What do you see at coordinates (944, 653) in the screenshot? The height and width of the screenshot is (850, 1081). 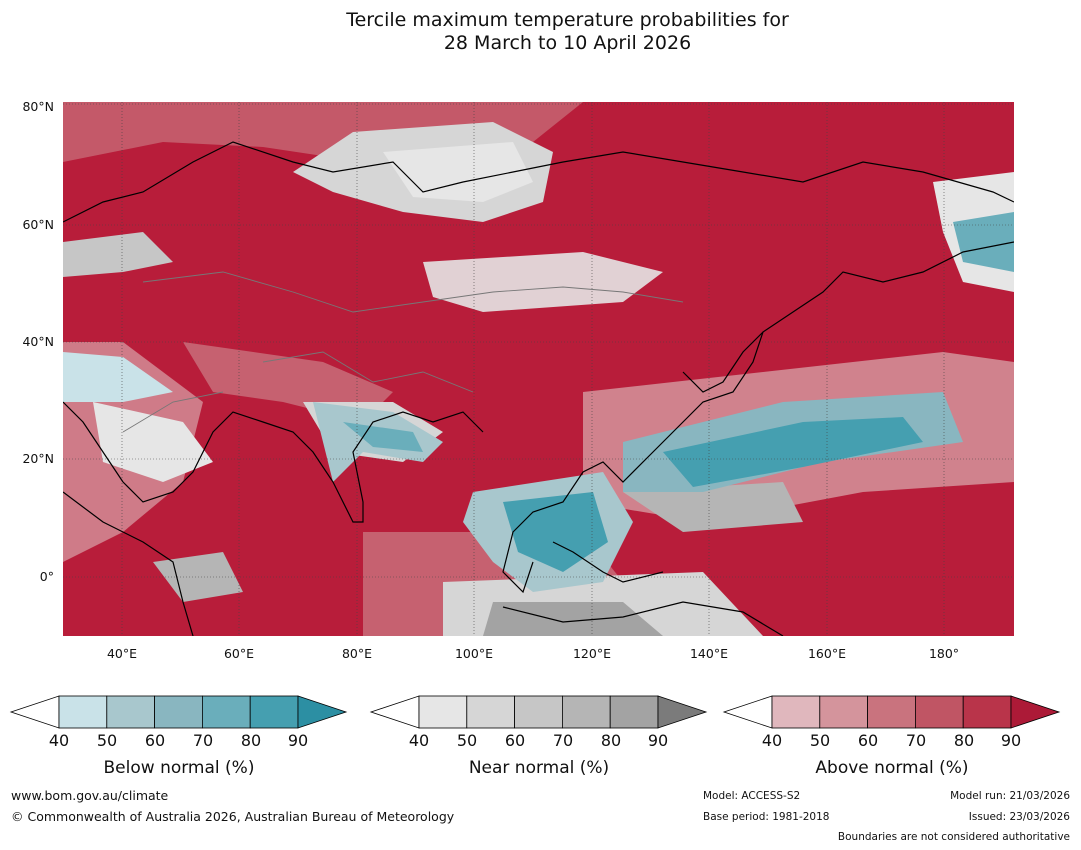 I see `lon-label-180: 180°` at bounding box center [944, 653].